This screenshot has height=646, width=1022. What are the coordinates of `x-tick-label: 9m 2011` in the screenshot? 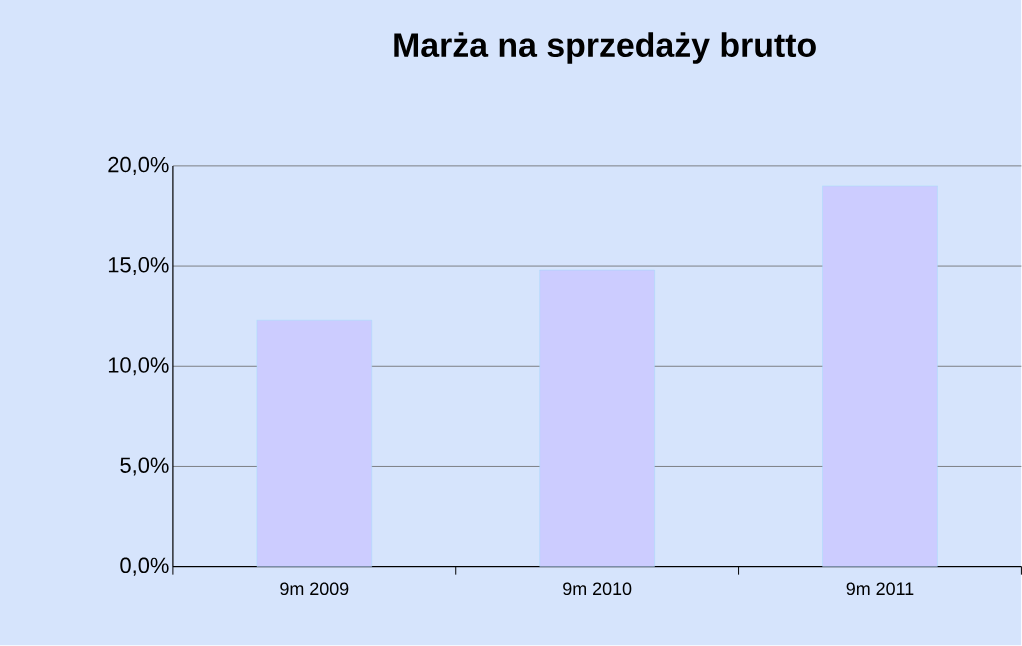 It's located at (880, 589).